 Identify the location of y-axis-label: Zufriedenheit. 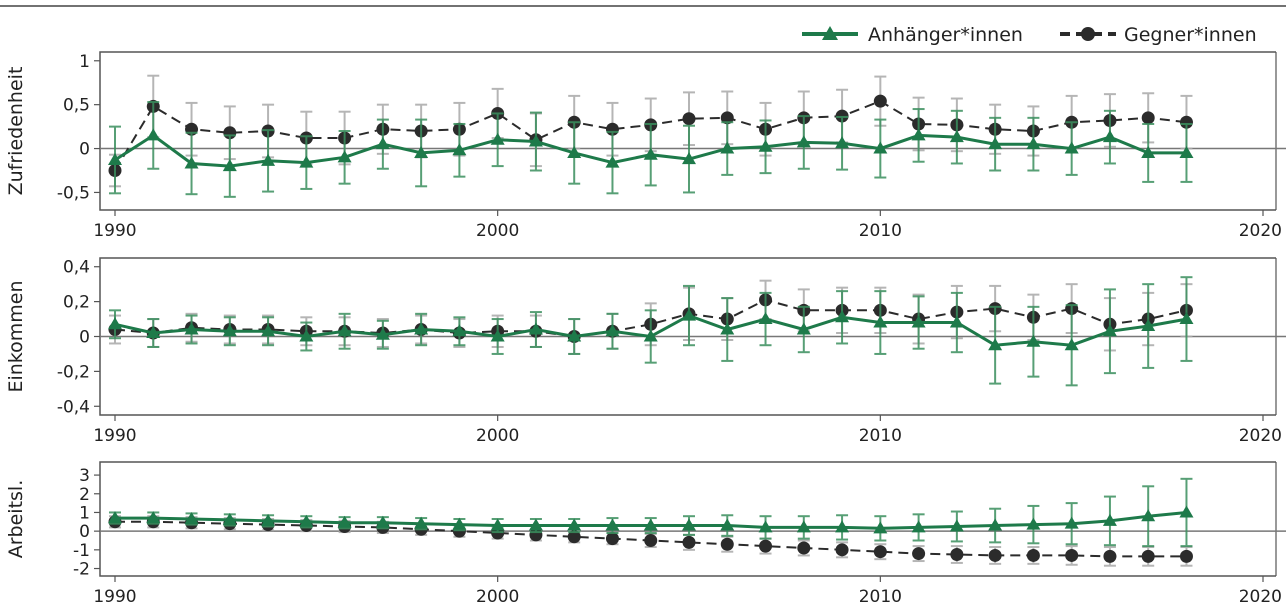
(16, 131).